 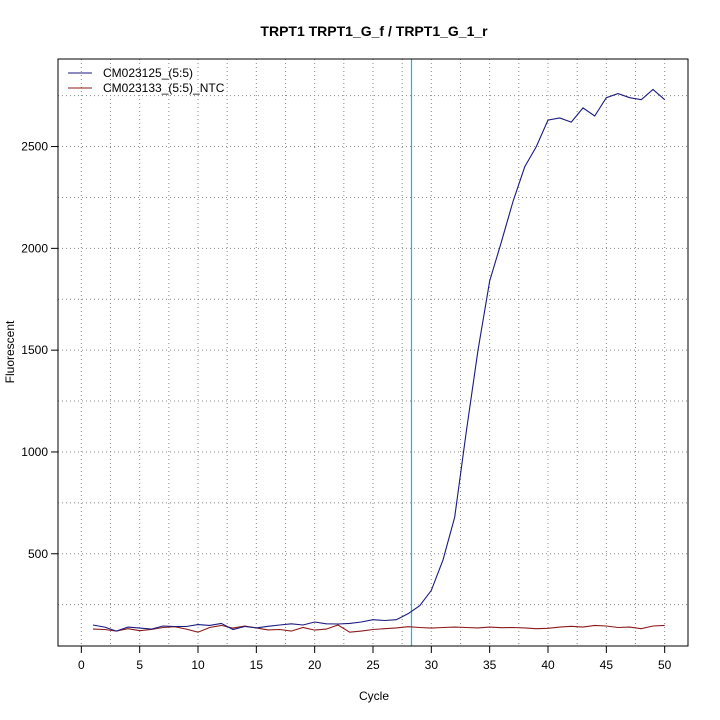 What do you see at coordinates (81, 665) in the screenshot?
I see `x-tick-label: 0` at bounding box center [81, 665].